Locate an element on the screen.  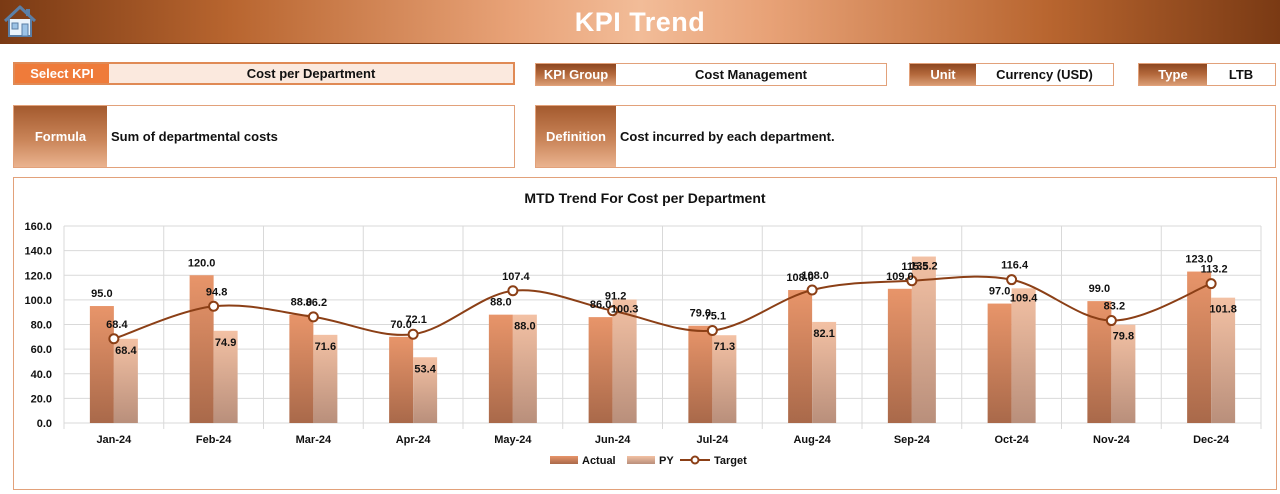
target-data-label: 68.4 is located at coordinates (117, 325).